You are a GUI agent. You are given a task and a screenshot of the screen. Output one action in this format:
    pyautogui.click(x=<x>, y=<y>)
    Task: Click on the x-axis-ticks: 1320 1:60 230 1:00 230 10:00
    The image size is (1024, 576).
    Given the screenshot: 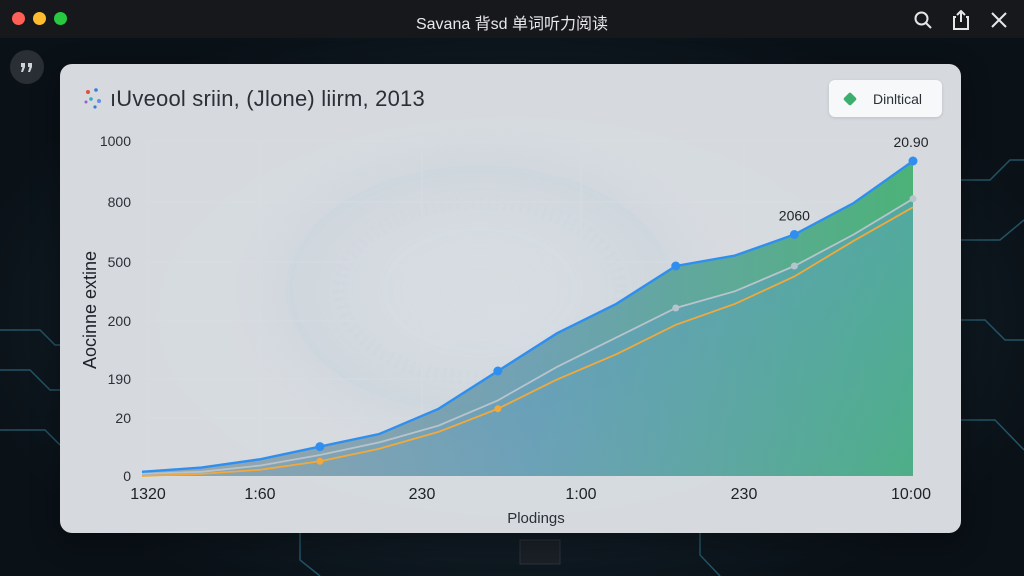 What is the action you would take?
    pyautogui.click(x=530, y=494)
    